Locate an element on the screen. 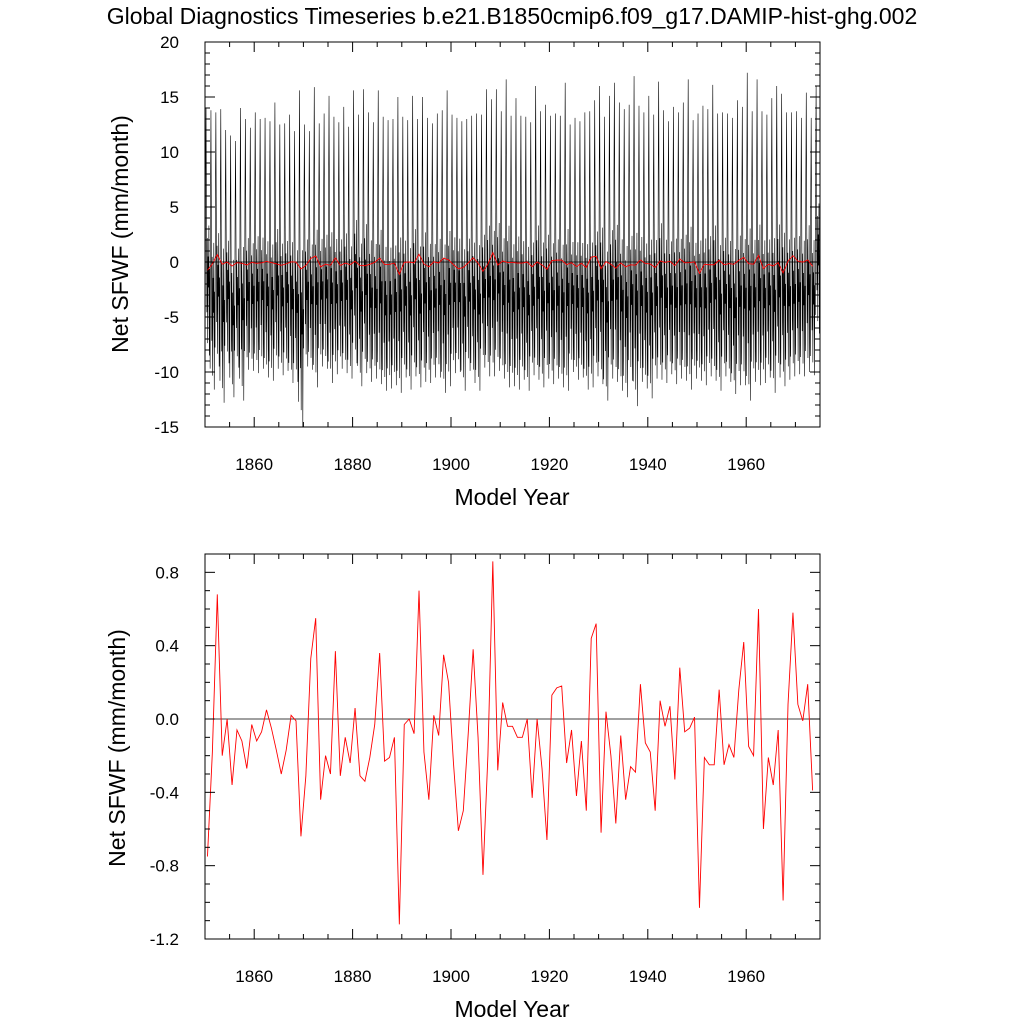  top-y-tick-label: 0 is located at coordinates (174, 262).